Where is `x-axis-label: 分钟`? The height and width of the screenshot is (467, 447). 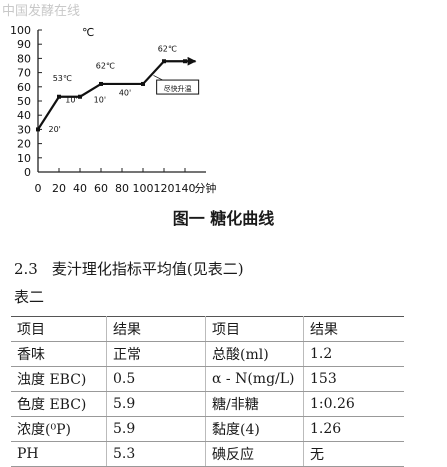
x-axis-label: 分钟 is located at coordinates (205, 188).